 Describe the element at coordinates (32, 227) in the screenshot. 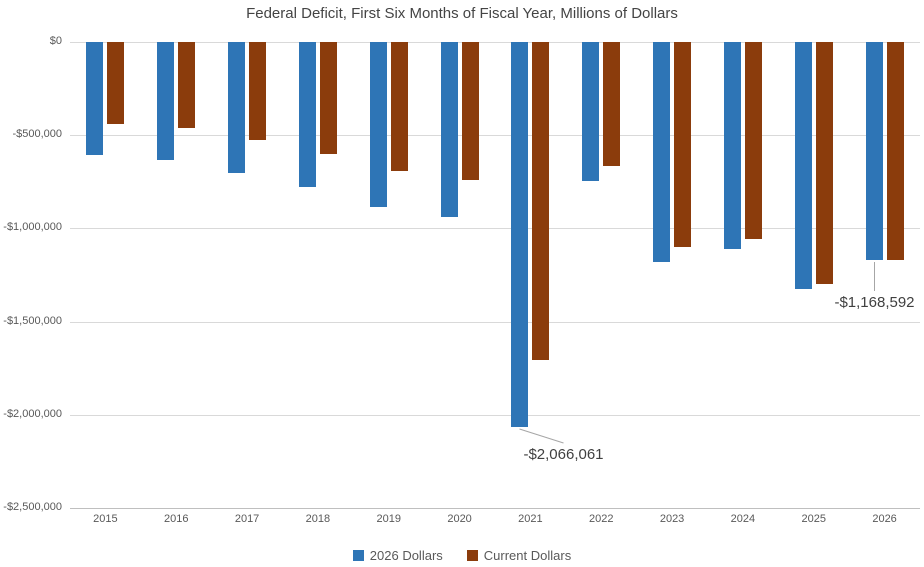

I see `y-axis-tick-label: -$1,000,000` at that location.